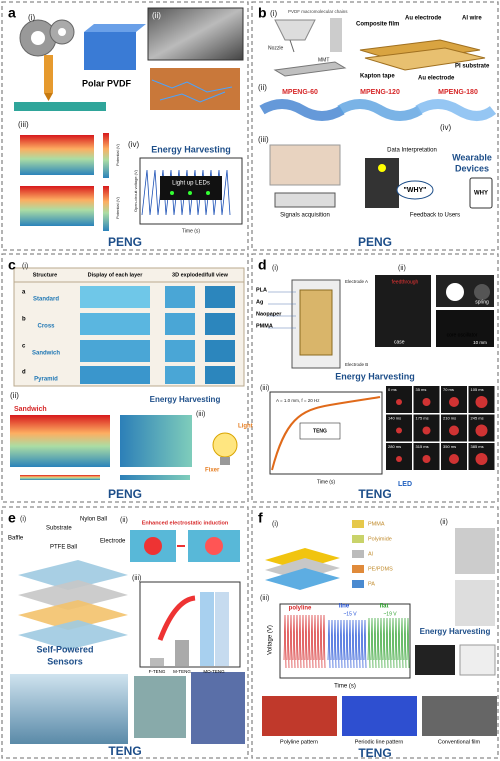 Image resolution: width=500 pixels, height=761 pixels. What do you see at coordinates (46, 300) in the screenshot?
I see `label: Standard` at bounding box center [46, 300].